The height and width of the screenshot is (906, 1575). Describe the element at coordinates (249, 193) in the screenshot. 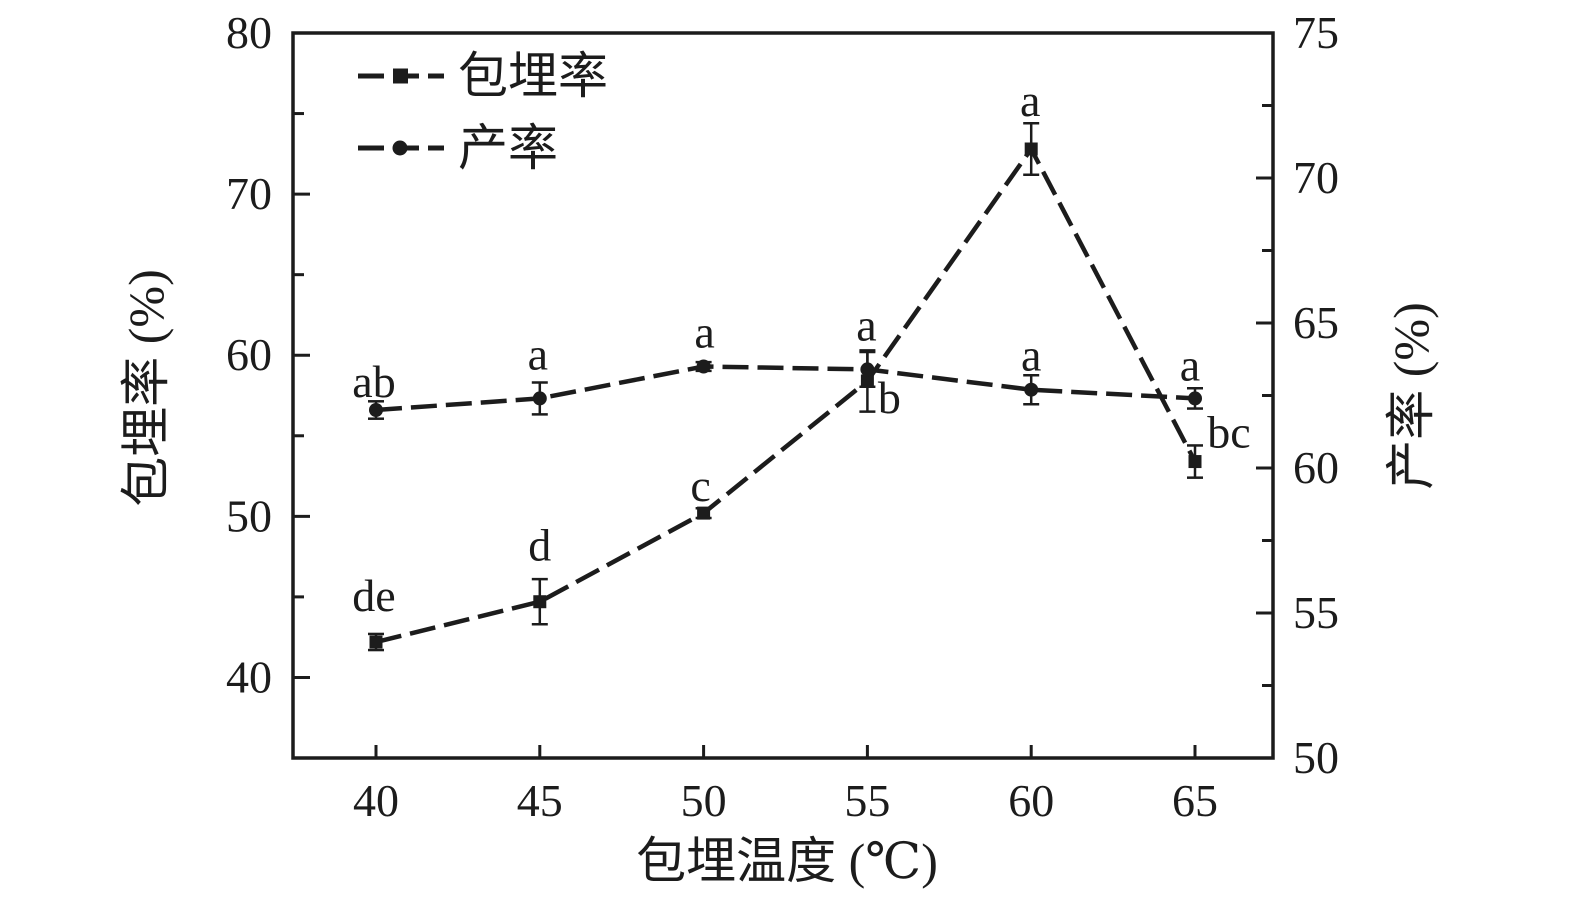

I see `left-axis-tick-label: 70` at that location.